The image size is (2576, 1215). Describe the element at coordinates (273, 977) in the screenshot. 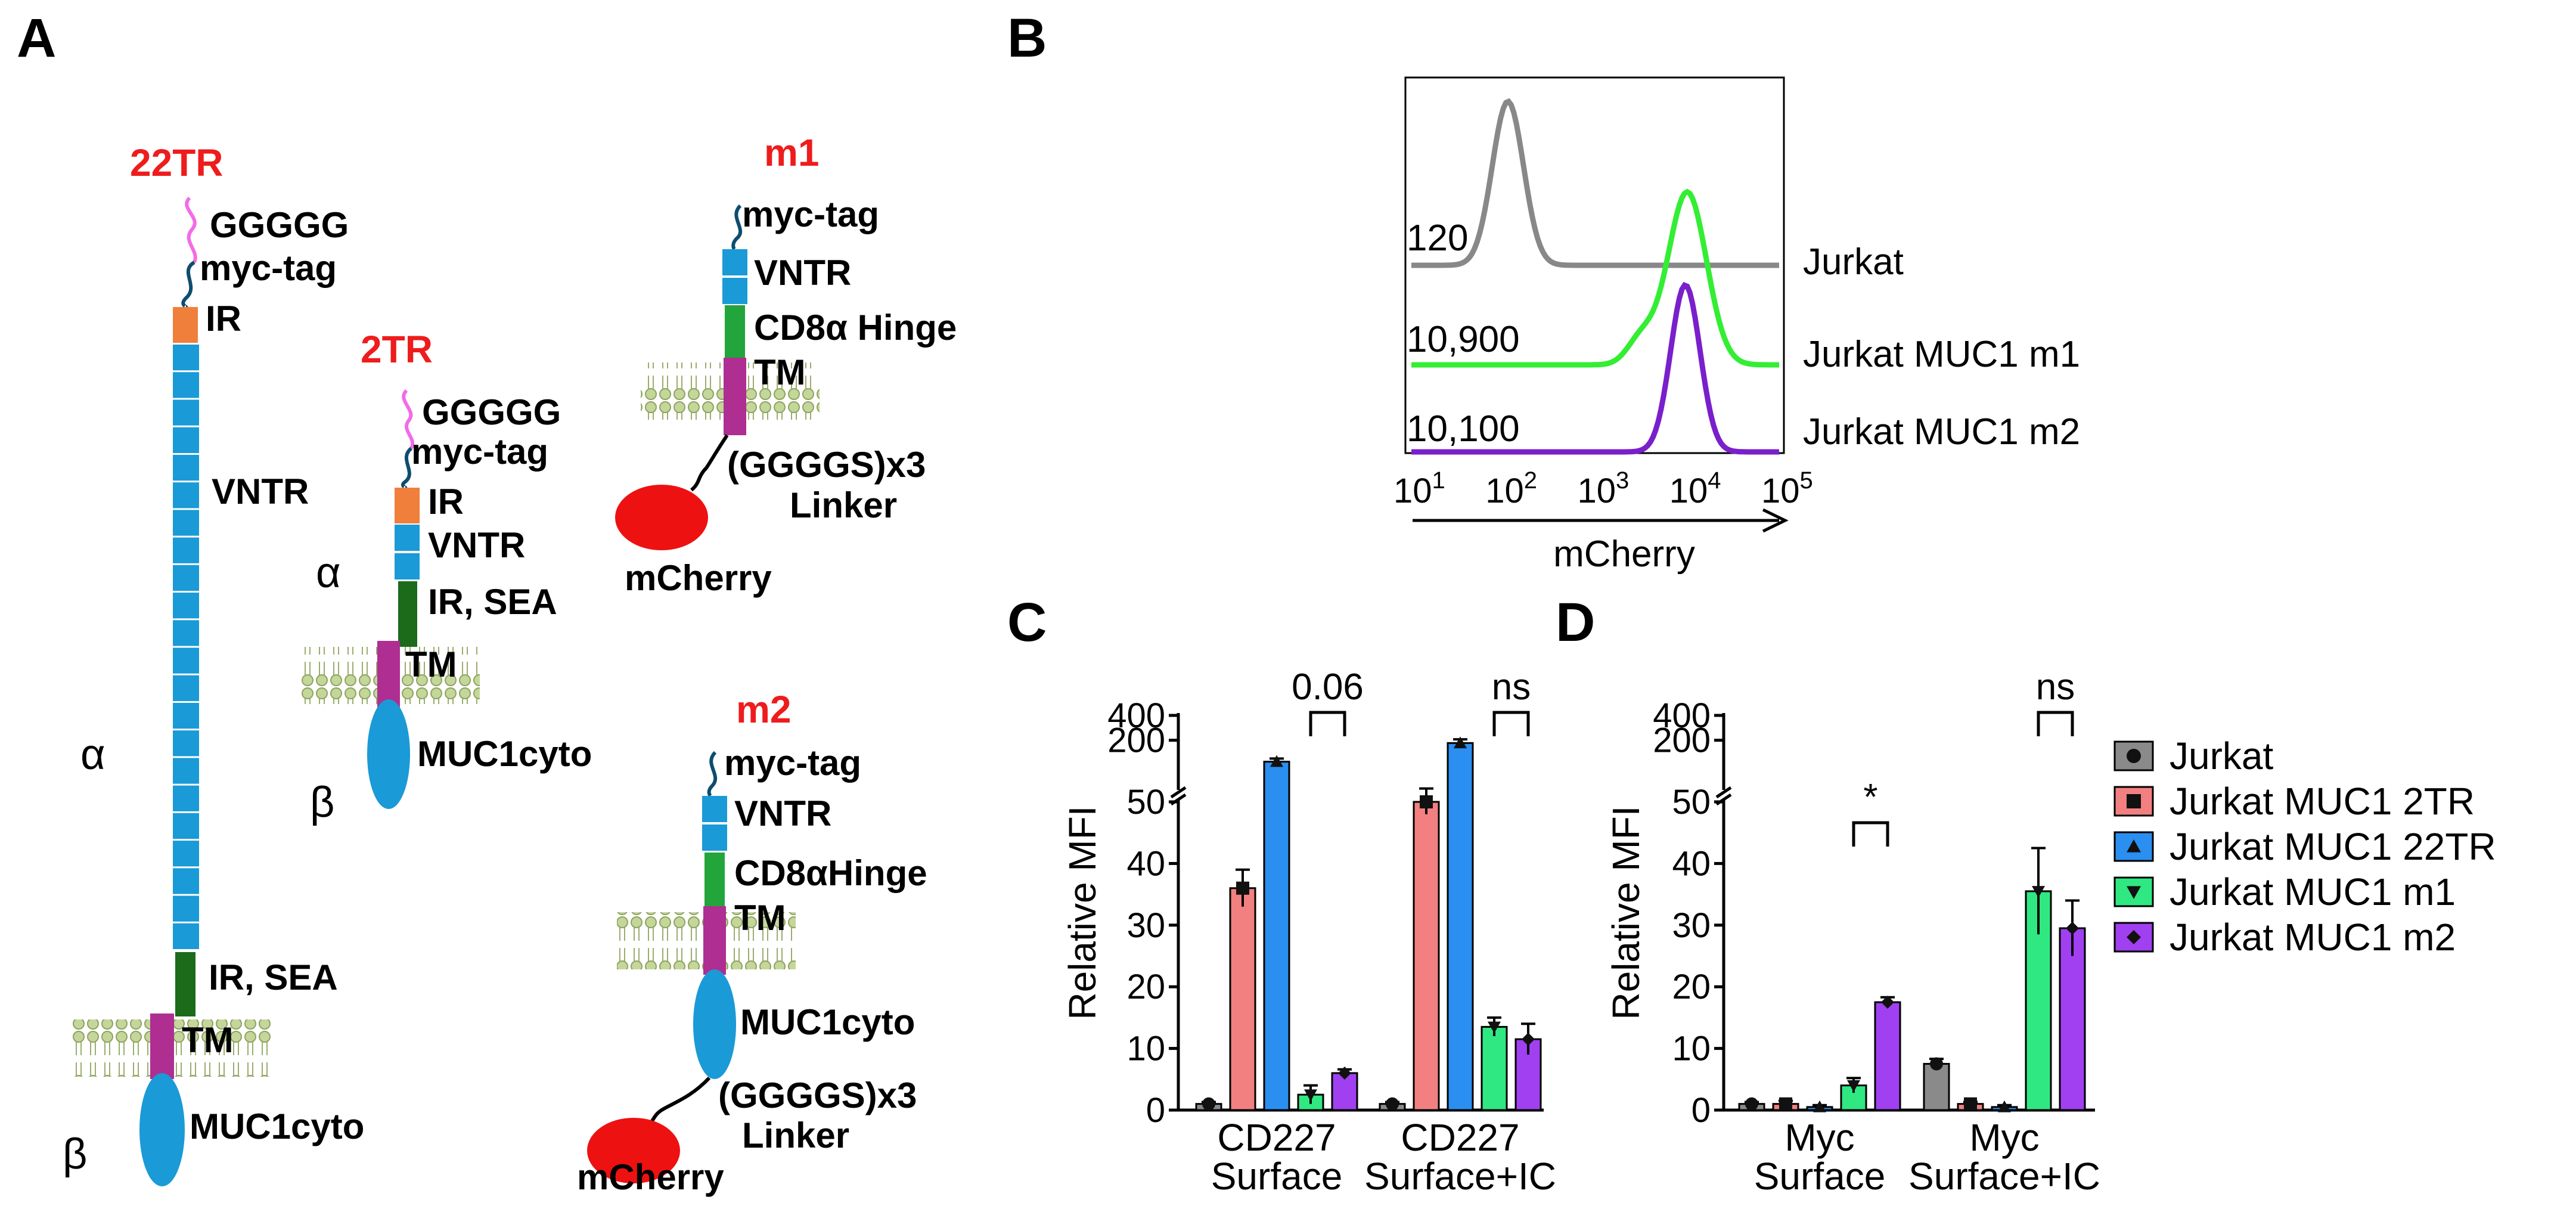

I see `ir-sea-label: IR, SEA` at that location.